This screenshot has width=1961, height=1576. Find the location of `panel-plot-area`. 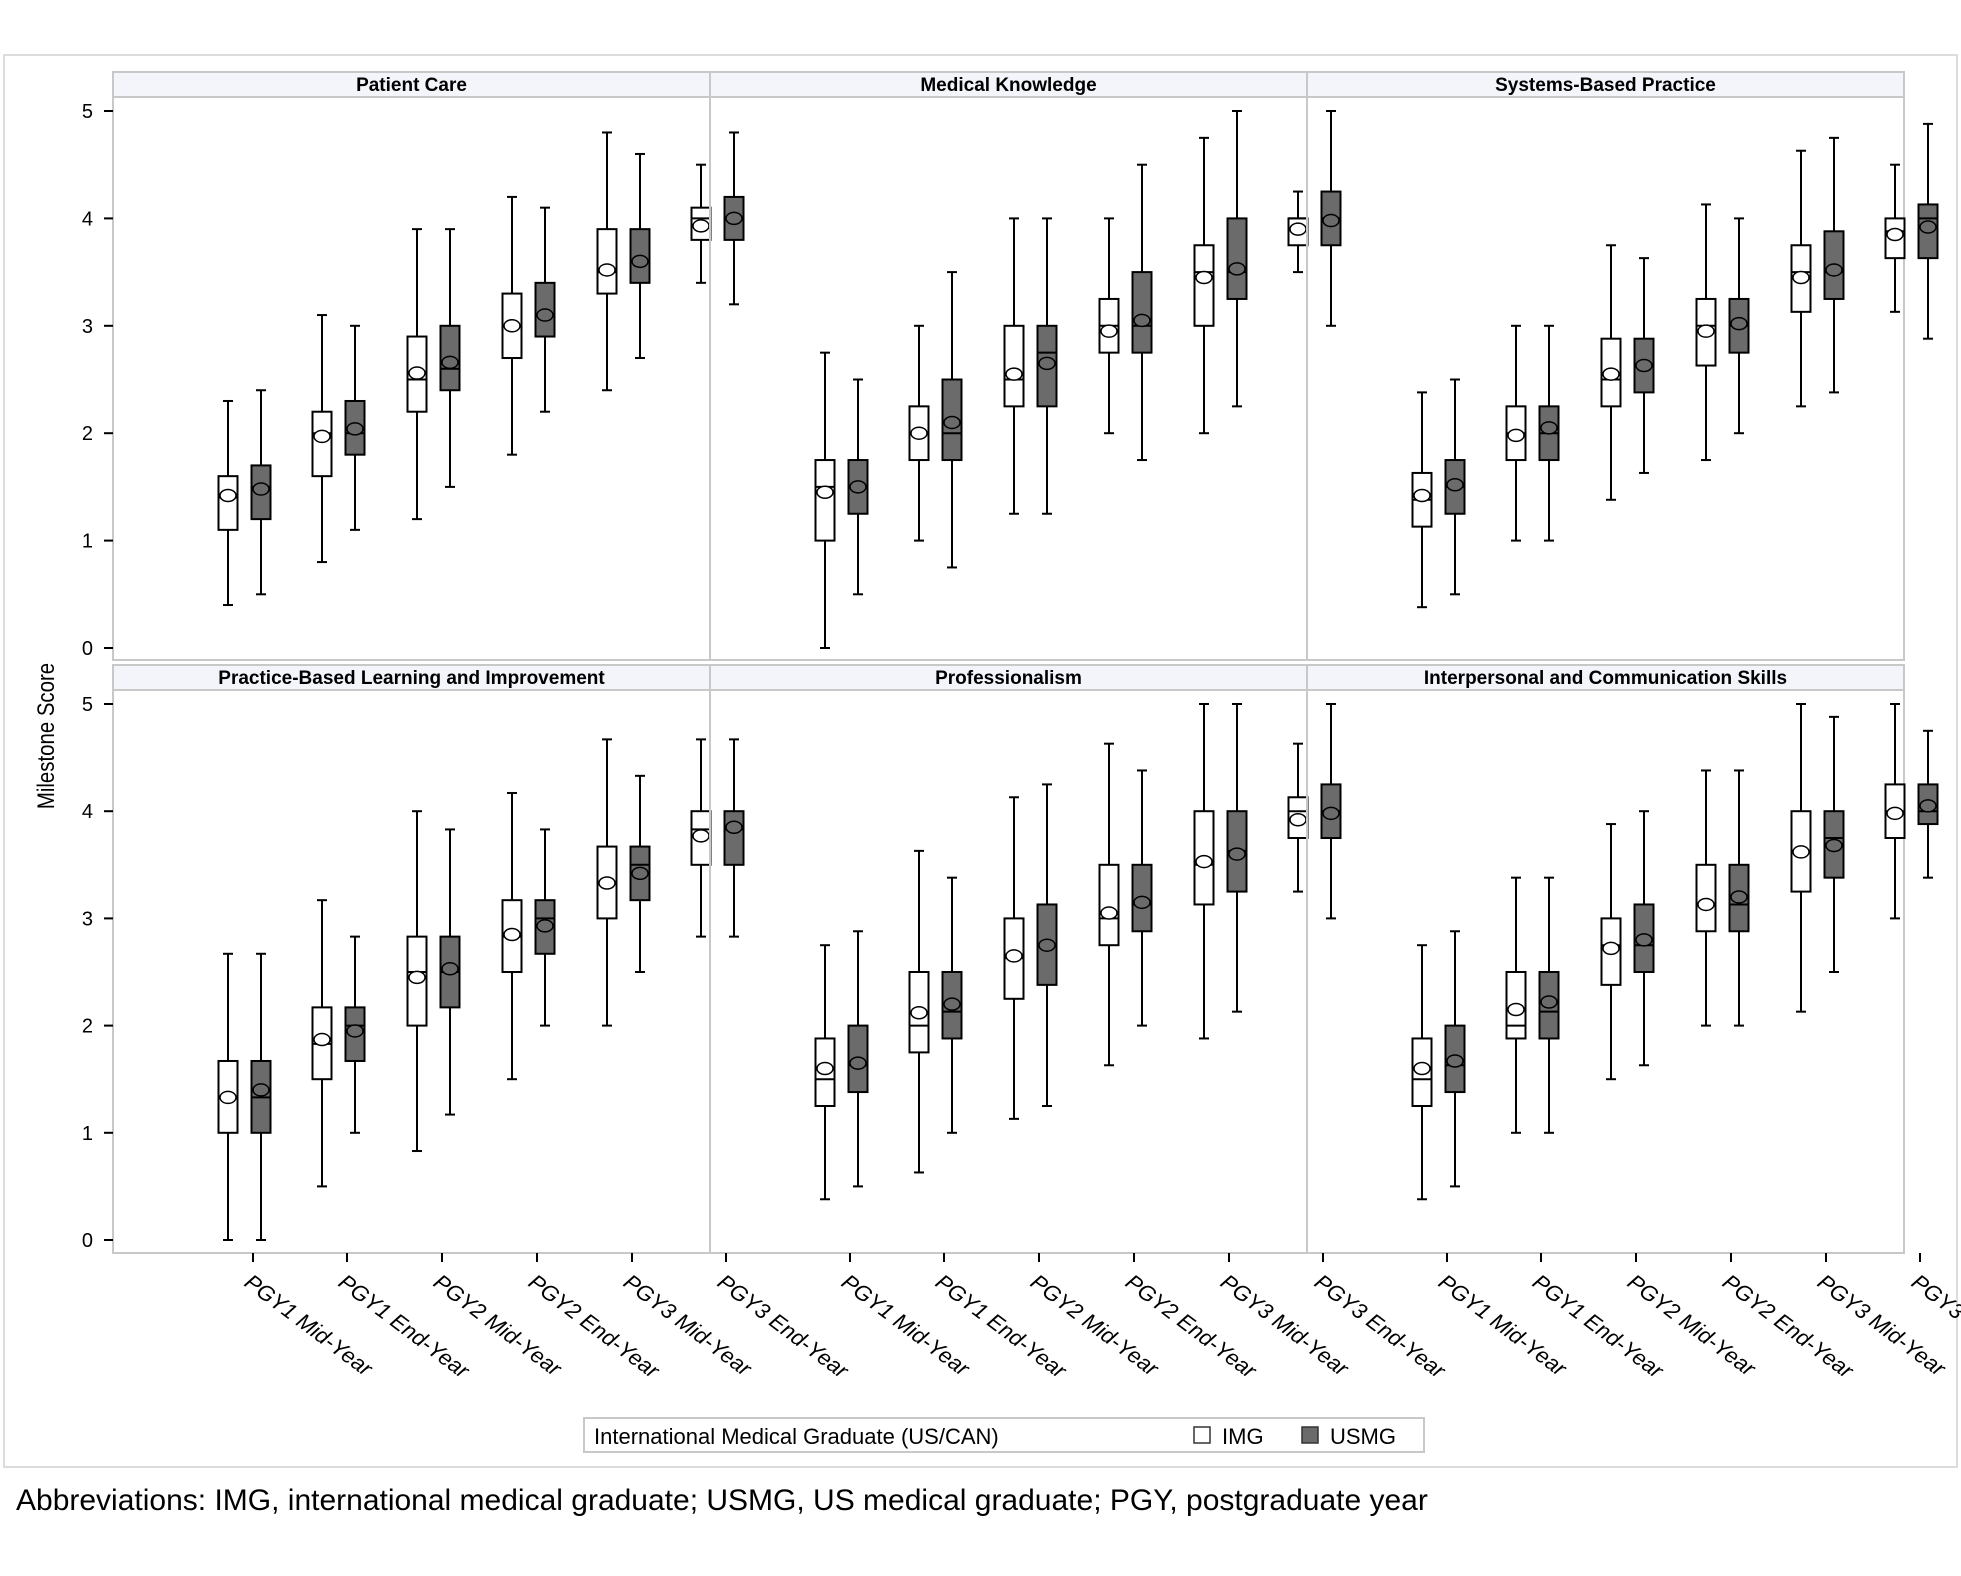

panel-plot-area is located at coordinates (1605, 971).